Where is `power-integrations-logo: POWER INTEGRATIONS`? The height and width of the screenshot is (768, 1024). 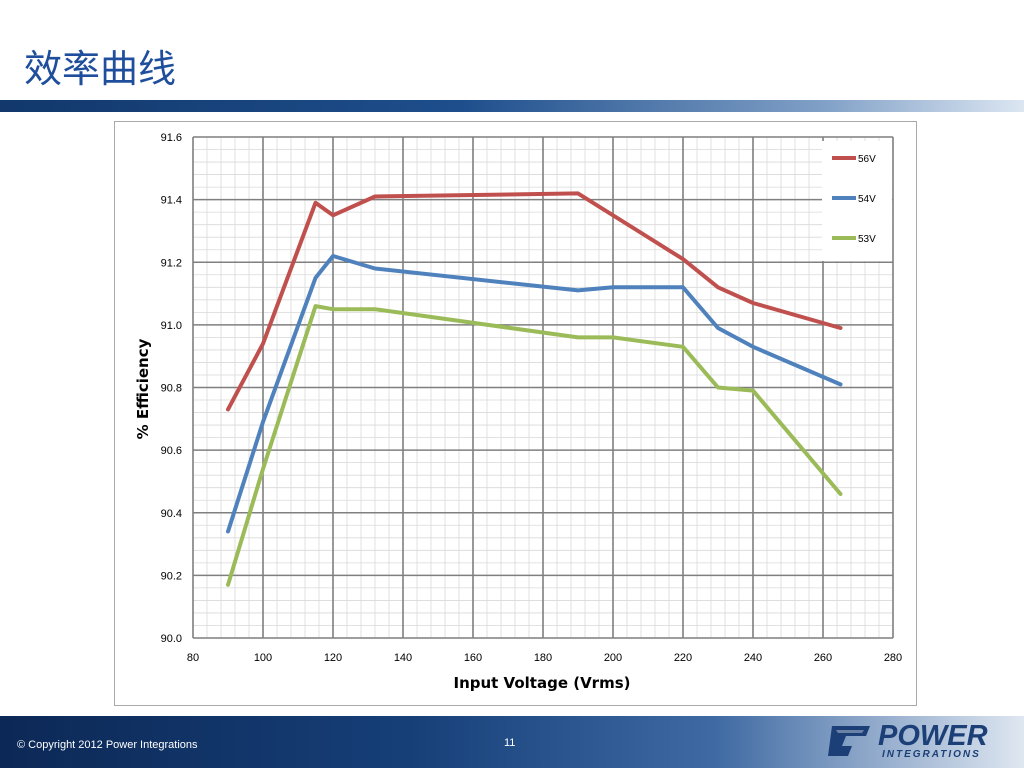
power-integrations-logo: POWER INTEGRATIONS is located at coordinates (921, 742).